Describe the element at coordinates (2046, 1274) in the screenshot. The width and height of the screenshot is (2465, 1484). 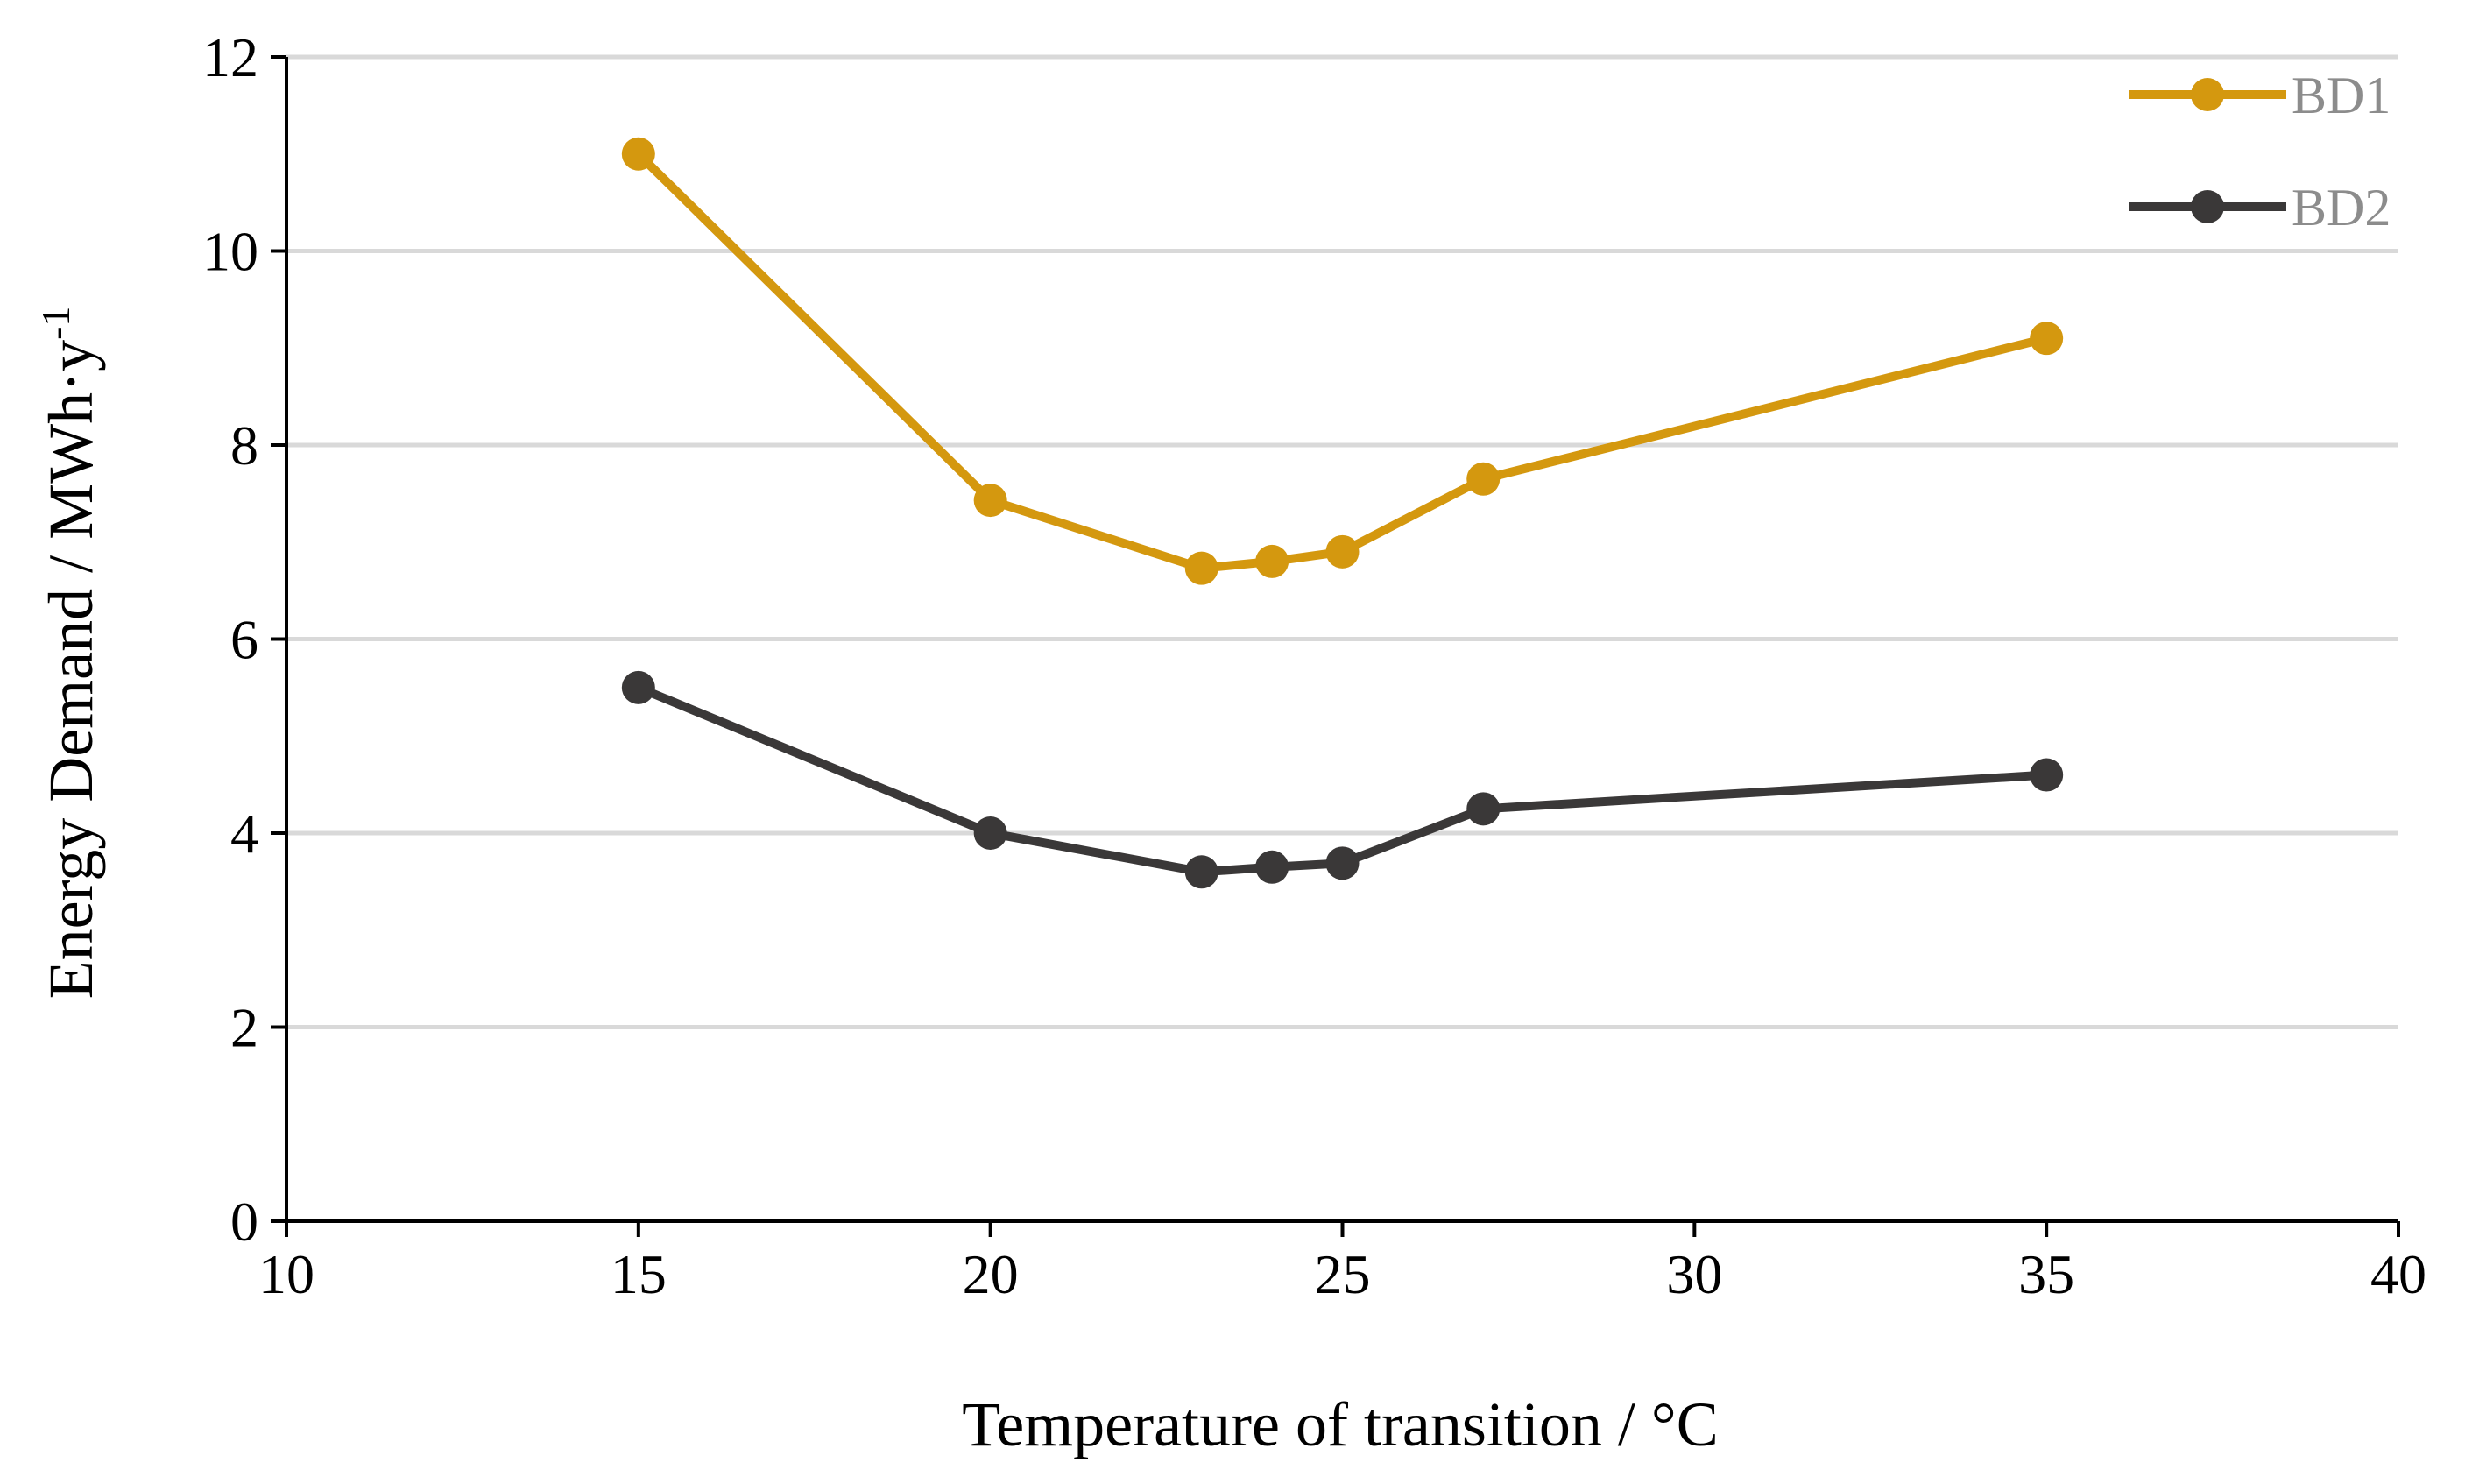
I see `x-tick-label-35: 35` at that location.